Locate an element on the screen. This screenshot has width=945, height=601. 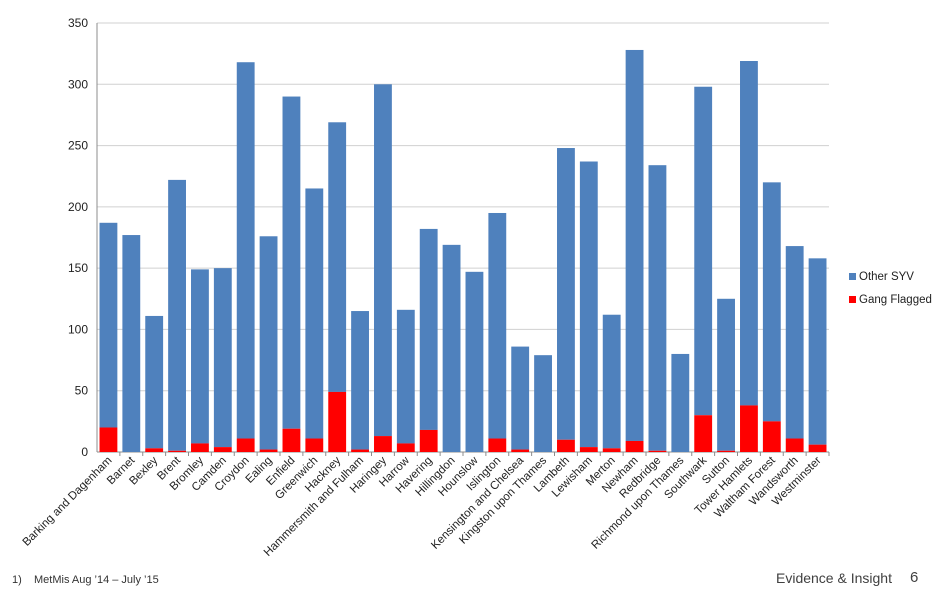
y-tick-label: 250 is located at coordinates (78, 146).